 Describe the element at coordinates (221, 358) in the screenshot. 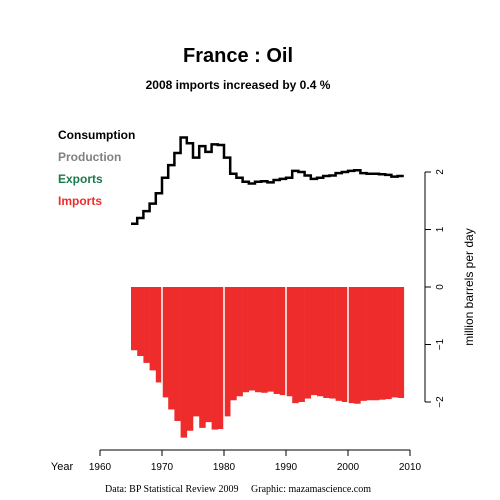

I see `imports-bar-1979` at that location.